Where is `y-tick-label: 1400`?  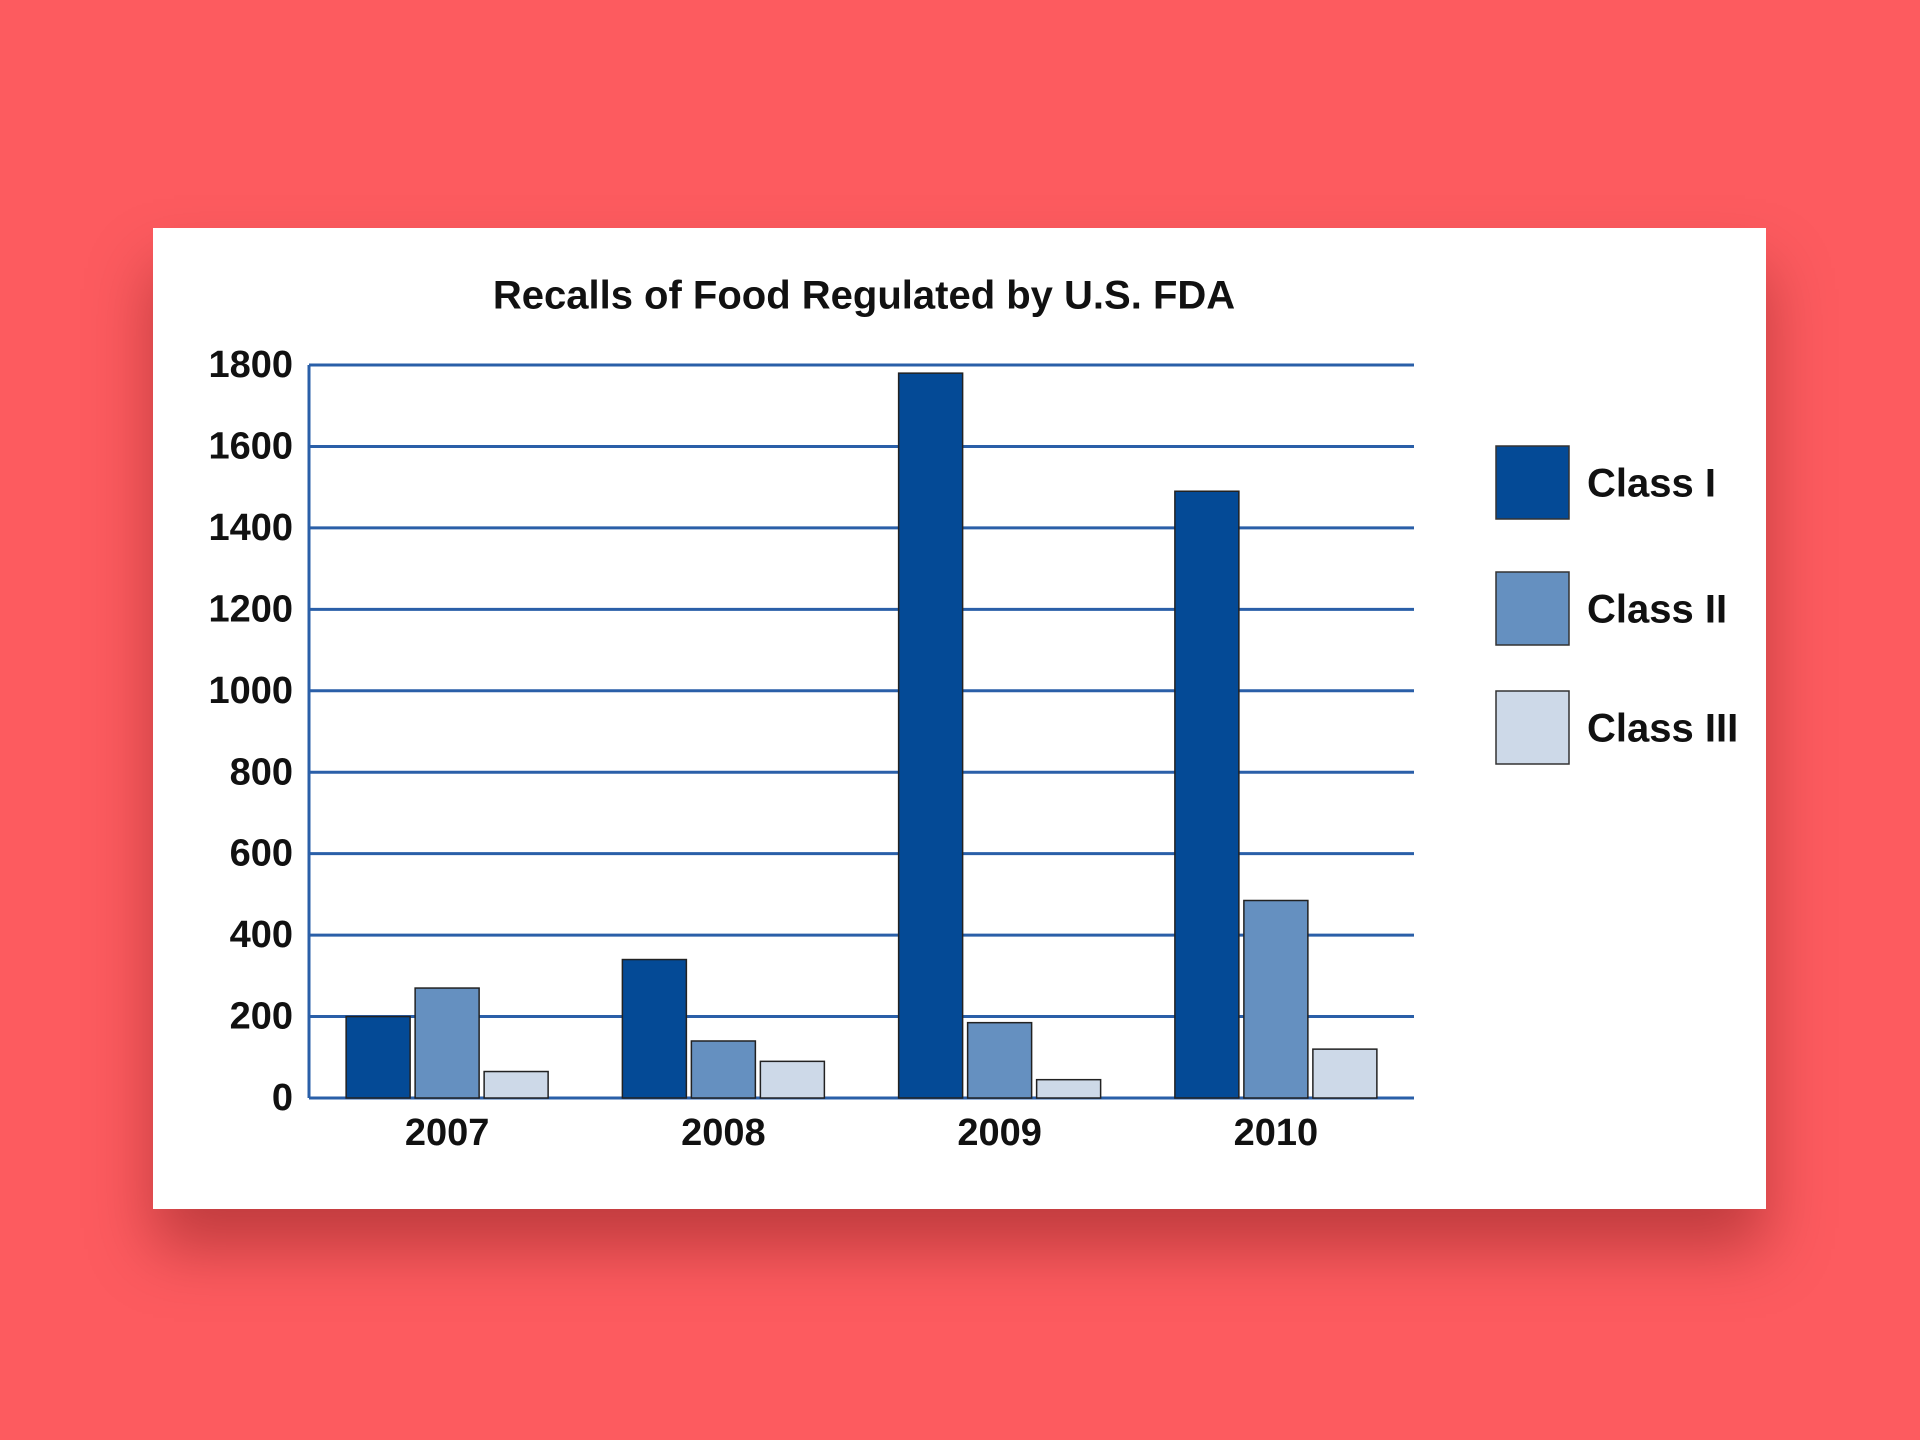 y-tick-label: 1400 is located at coordinates (250, 528).